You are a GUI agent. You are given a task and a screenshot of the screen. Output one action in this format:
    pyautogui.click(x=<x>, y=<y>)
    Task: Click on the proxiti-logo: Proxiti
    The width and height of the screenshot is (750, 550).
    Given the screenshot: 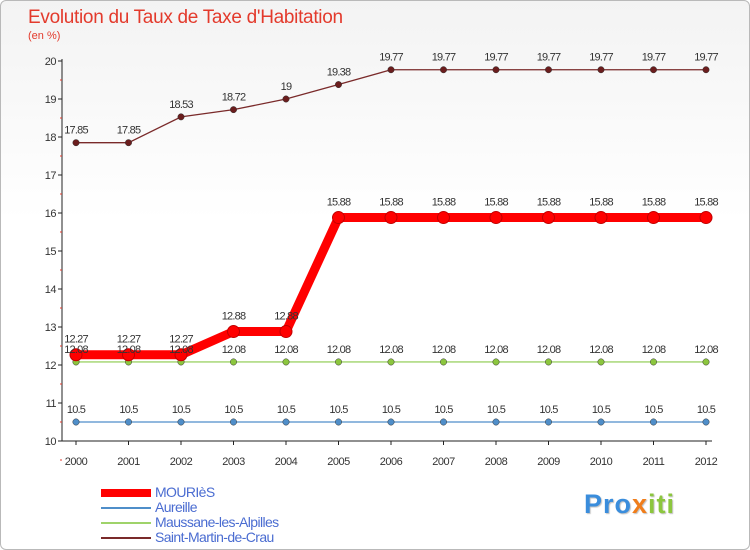 What is the action you would take?
    pyautogui.click(x=630, y=504)
    